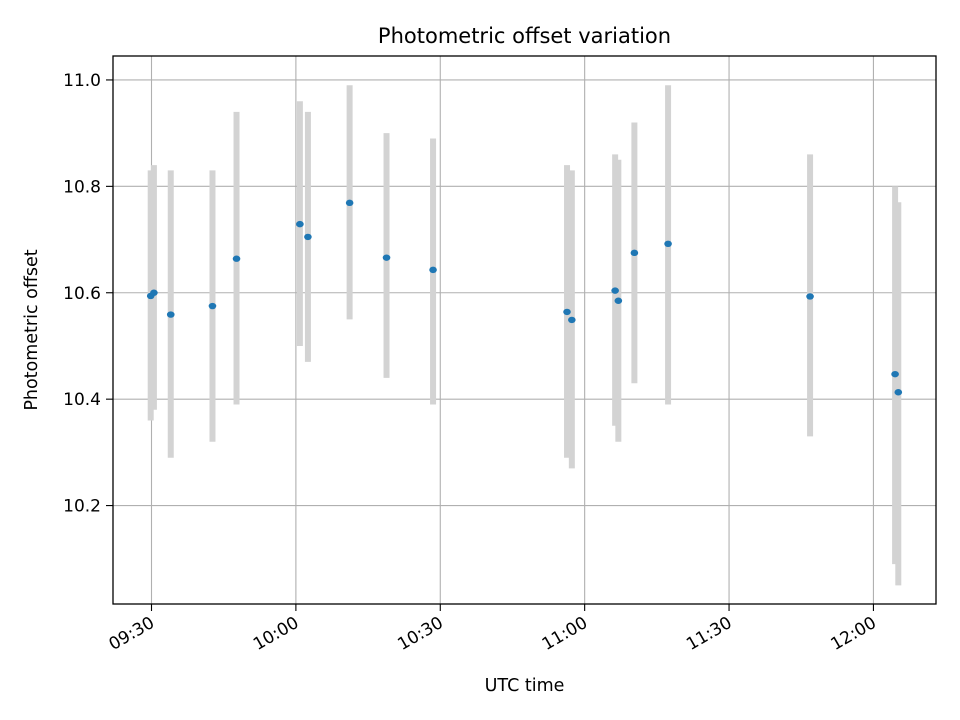 This screenshot has height=720, width=960. I want to click on y-axis: 10.2 10.4 10.6 10.8 11.0, so click(88, 294).